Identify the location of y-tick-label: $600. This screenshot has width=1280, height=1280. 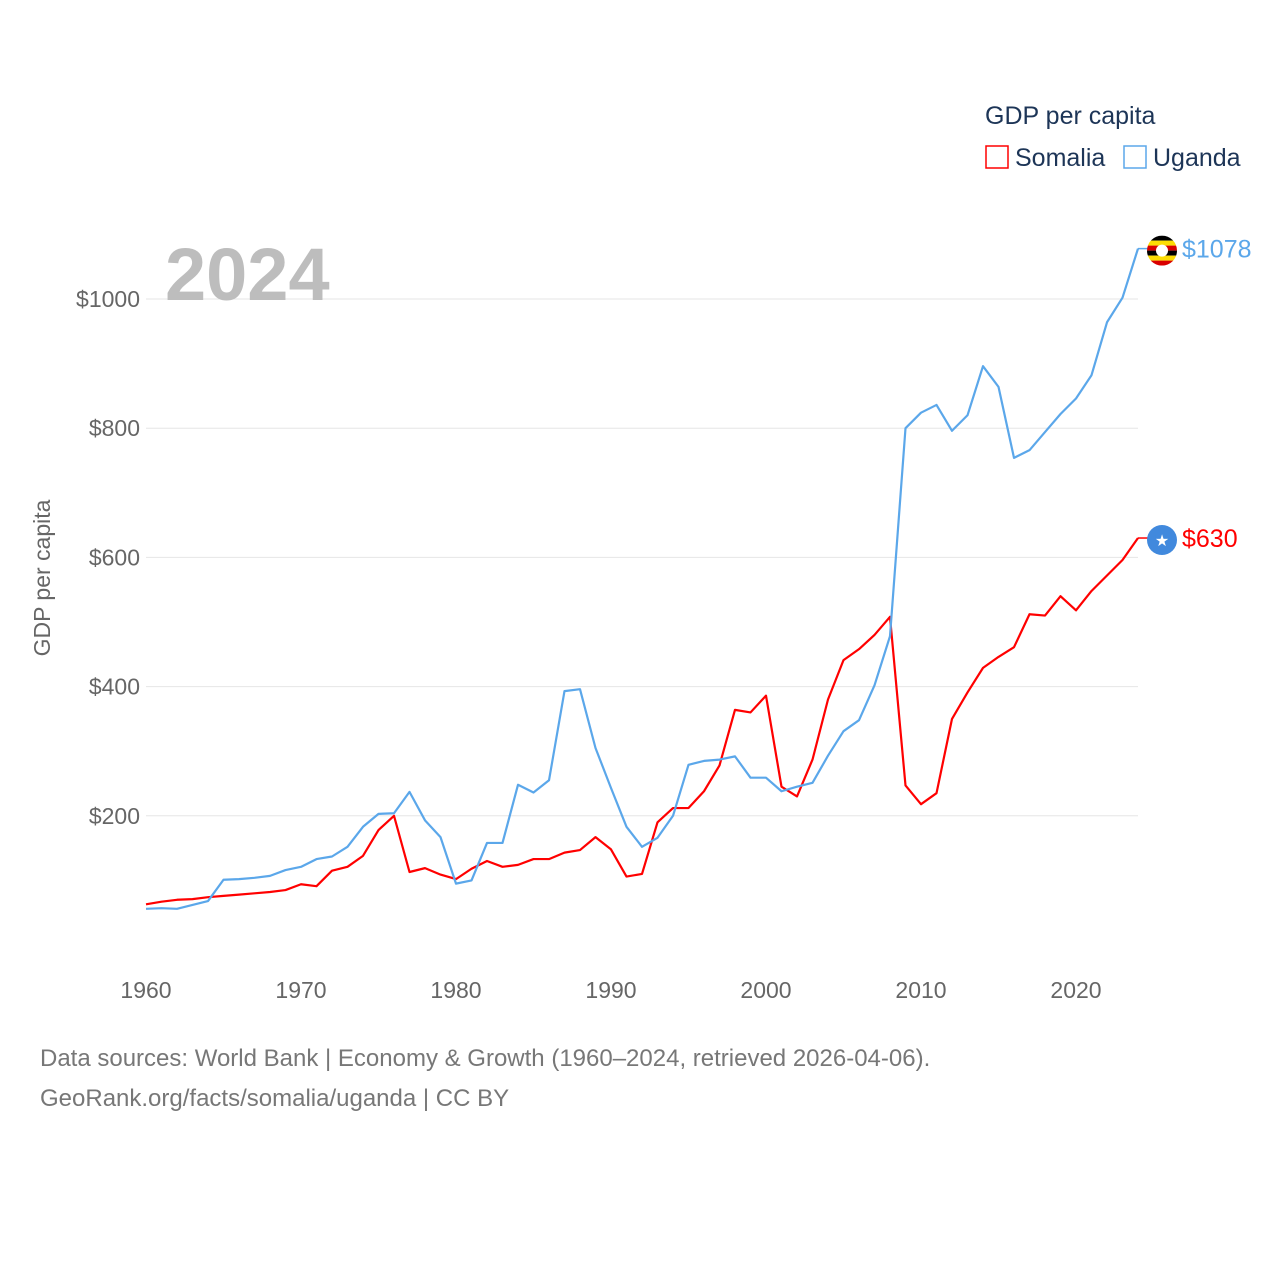
(114, 557).